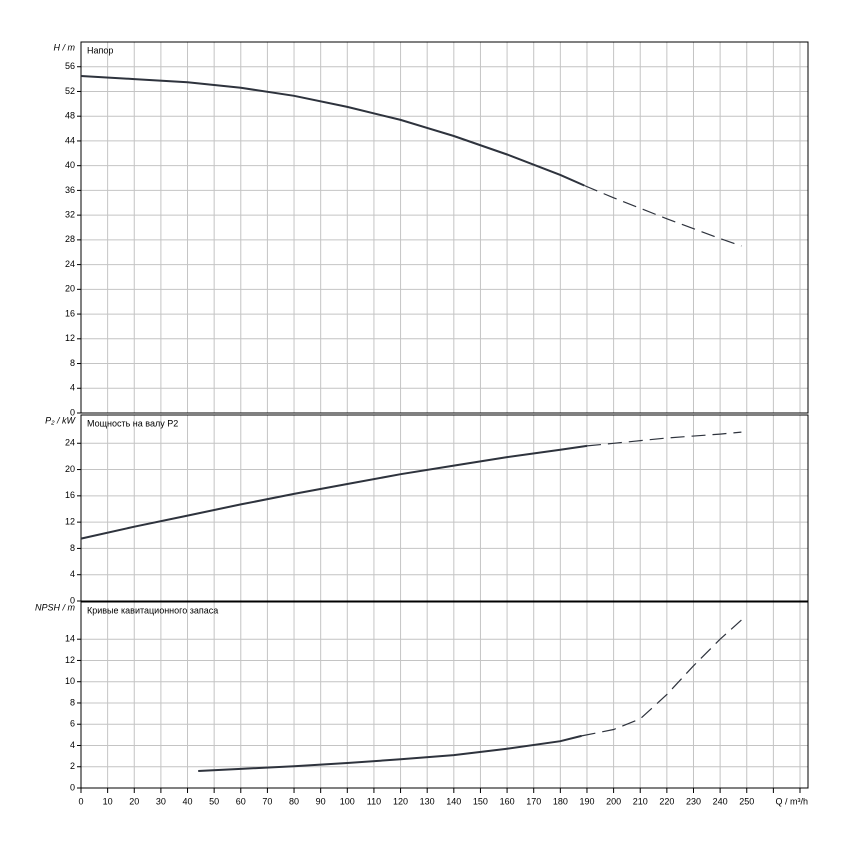  What do you see at coordinates (70, 639) in the screenshot?
I see `y-tick-label: 14` at bounding box center [70, 639].